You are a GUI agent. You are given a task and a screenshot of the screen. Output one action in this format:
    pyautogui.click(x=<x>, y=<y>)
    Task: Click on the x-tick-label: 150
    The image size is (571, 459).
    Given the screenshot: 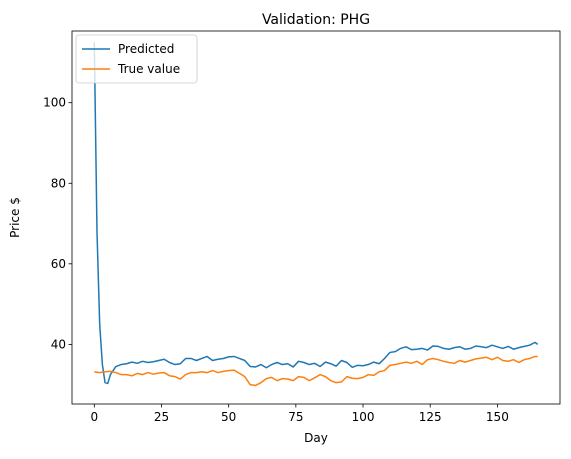 What is the action you would take?
    pyautogui.click(x=497, y=417)
    